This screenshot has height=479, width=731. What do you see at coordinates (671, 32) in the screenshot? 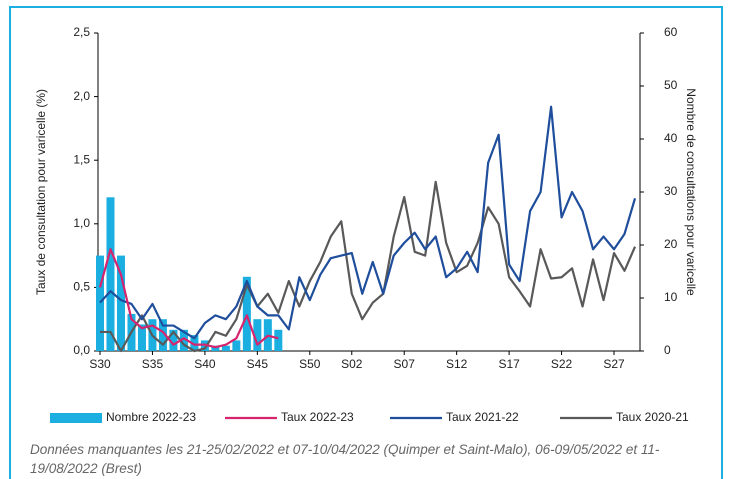
I see `y2-tick-label: 60` at bounding box center [671, 32].